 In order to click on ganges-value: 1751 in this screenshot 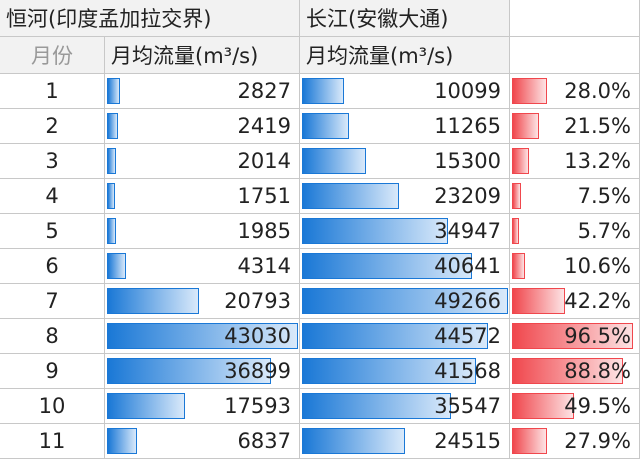, I will do `click(264, 196)`.